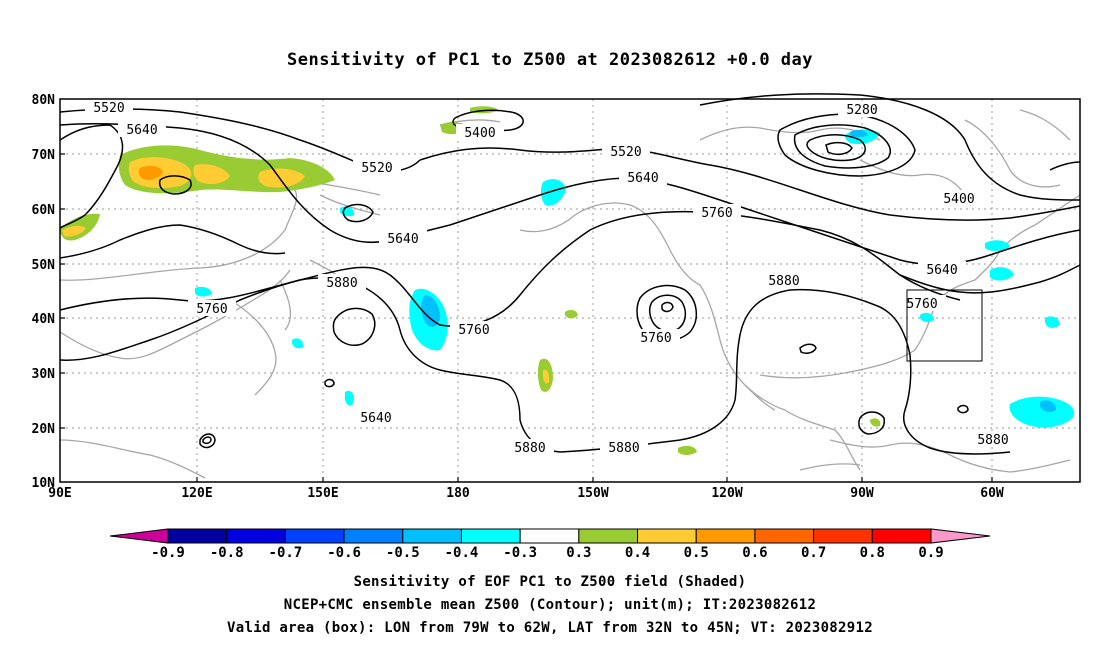  Describe the element at coordinates (726, 493) in the screenshot. I see `lon-label-120w: 120W` at that location.